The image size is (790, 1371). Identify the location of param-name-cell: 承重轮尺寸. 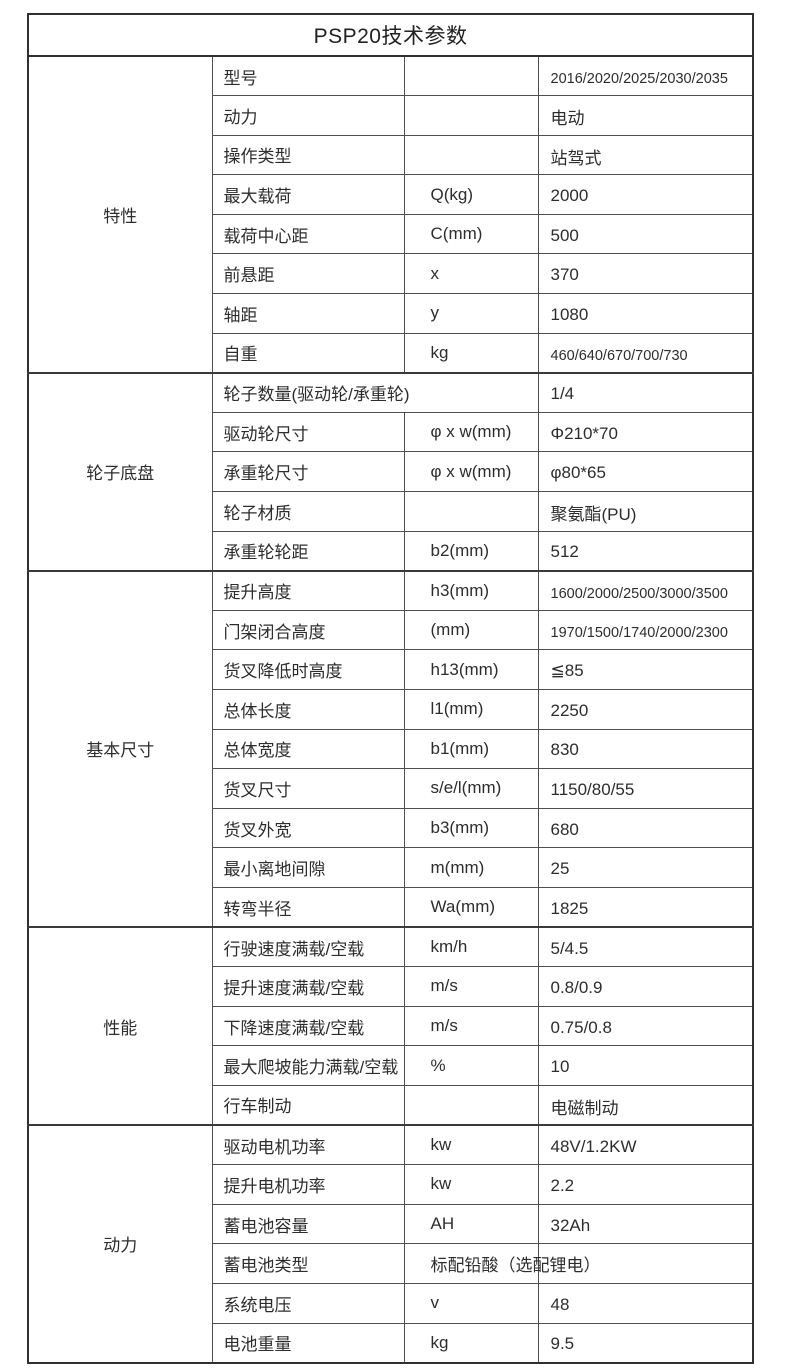
(308, 472).